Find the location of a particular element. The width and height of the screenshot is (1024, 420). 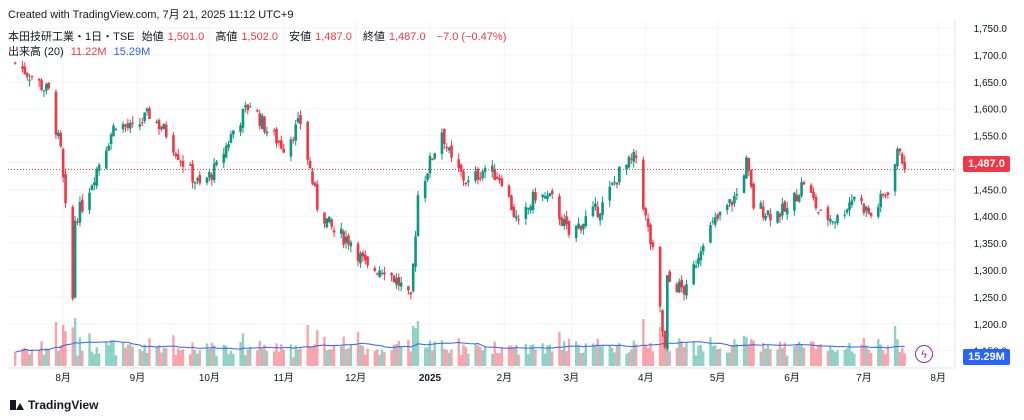

volume-label: 出来高 (20) is located at coordinates (36, 52).